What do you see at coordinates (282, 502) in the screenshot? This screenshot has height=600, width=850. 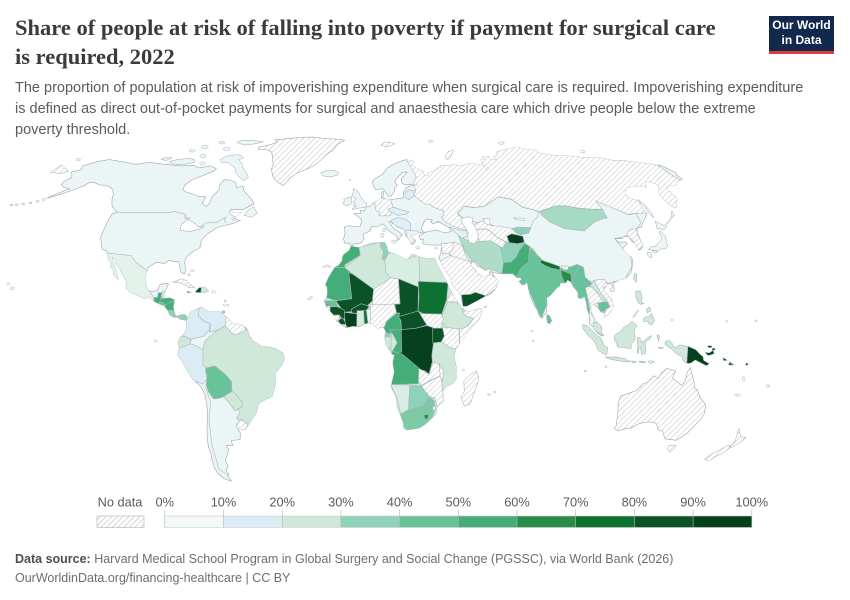 I see `svg-text: 20%` at bounding box center [282, 502].